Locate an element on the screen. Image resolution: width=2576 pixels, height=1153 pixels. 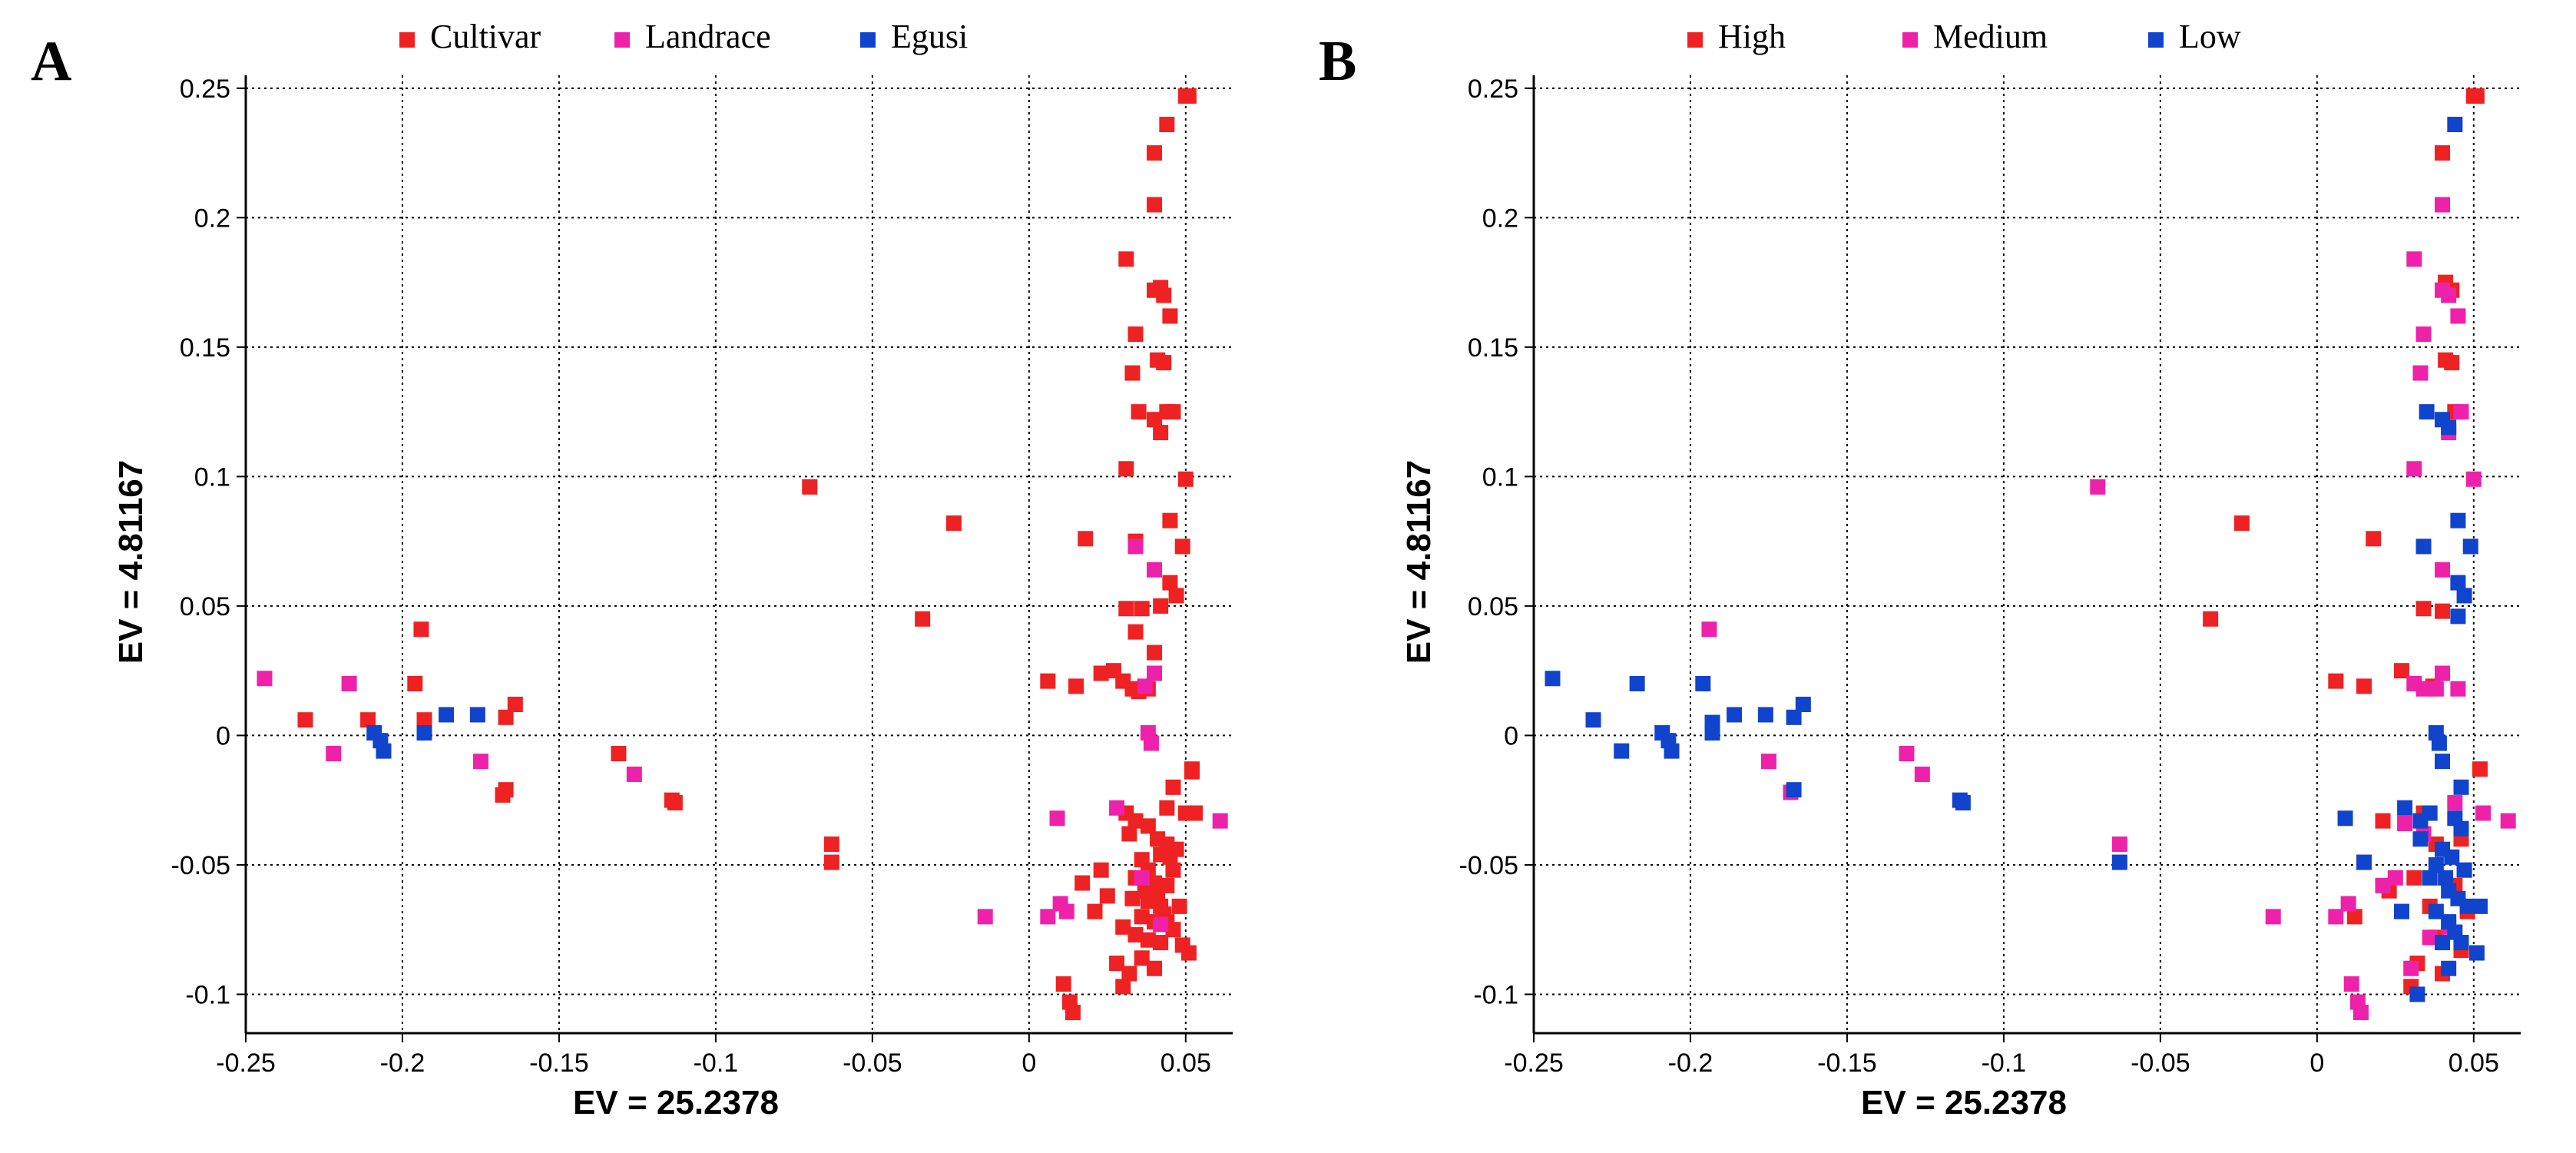
y-tick-label: 0.15 is located at coordinates (1493, 348).